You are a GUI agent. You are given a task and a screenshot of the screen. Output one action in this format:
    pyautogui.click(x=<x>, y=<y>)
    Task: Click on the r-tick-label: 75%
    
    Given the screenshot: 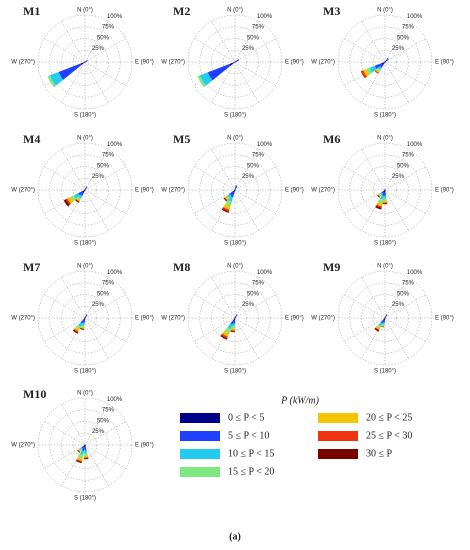 What is the action you would take?
    pyautogui.click(x=108, y=411)
    